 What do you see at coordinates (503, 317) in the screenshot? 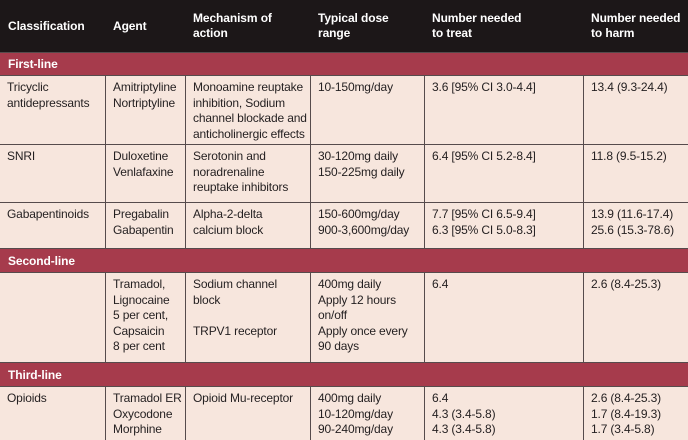
I see `cell-nnt: 6.4` at bounding box center [503, 317].